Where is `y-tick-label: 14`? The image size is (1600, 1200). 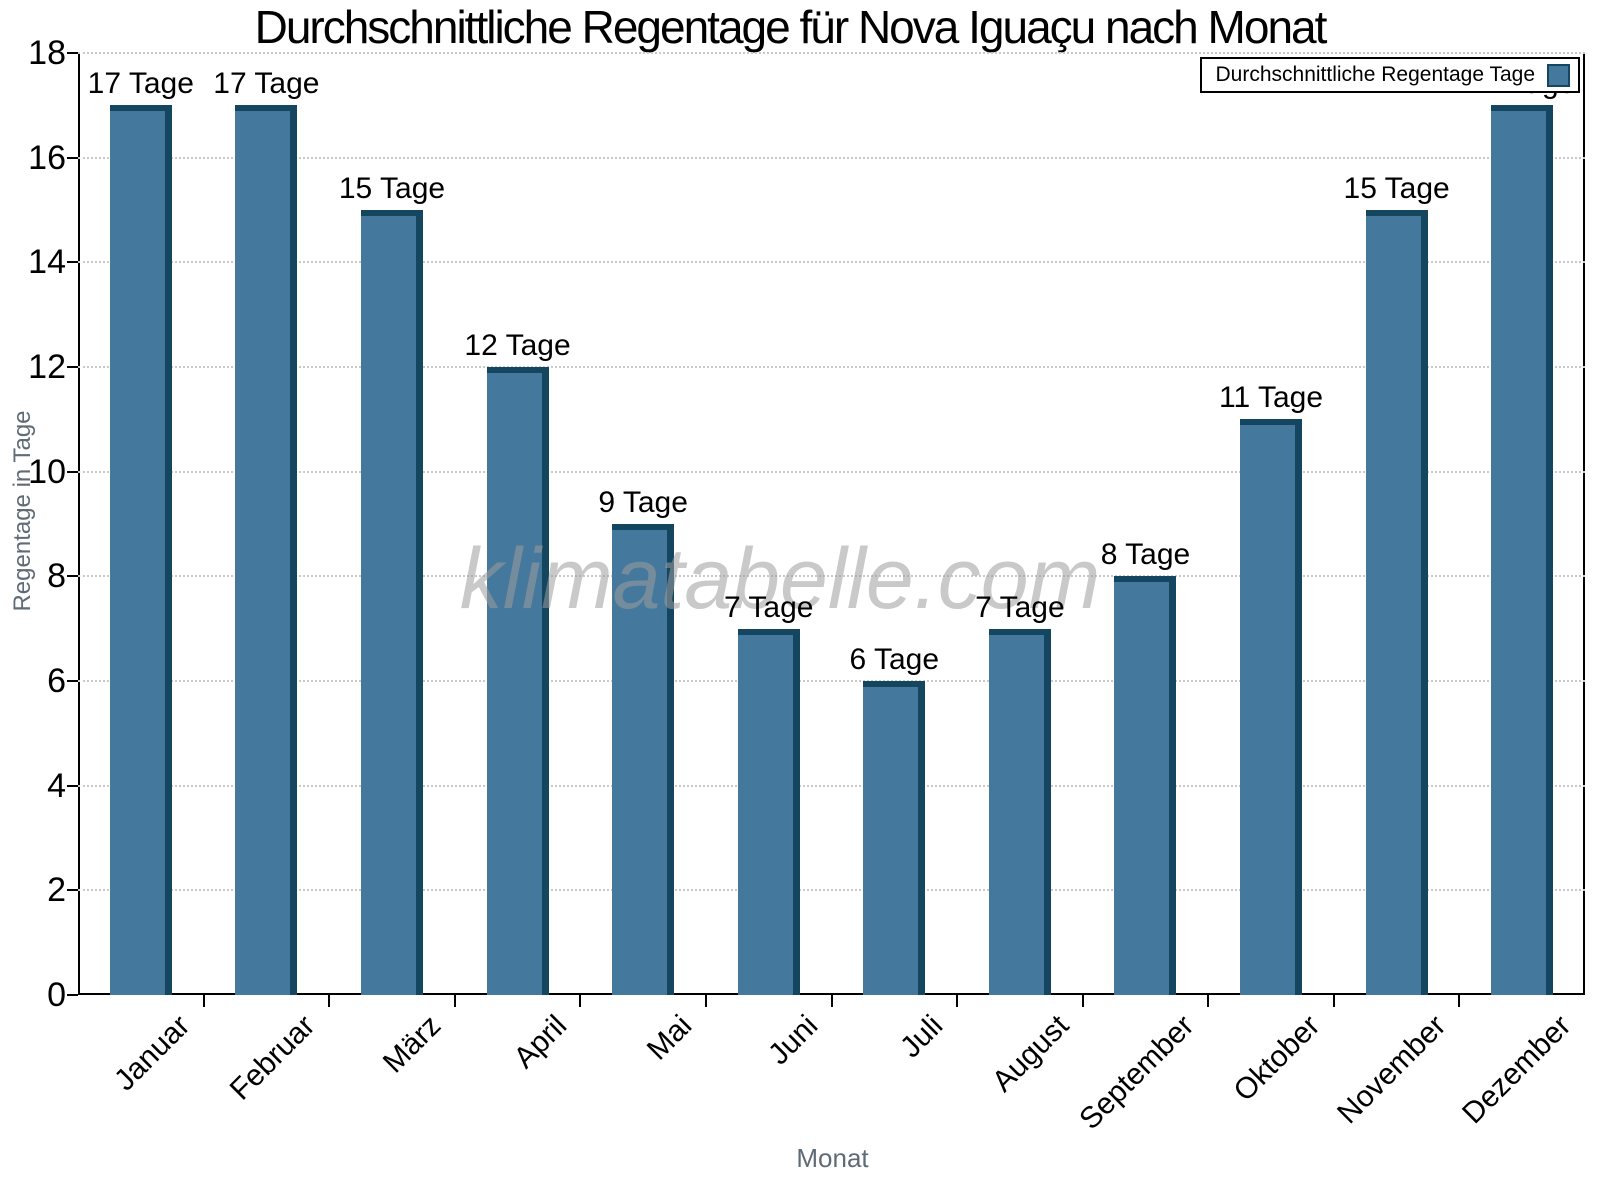 y-tick-label: 14 is located at coordinates (47, 262).